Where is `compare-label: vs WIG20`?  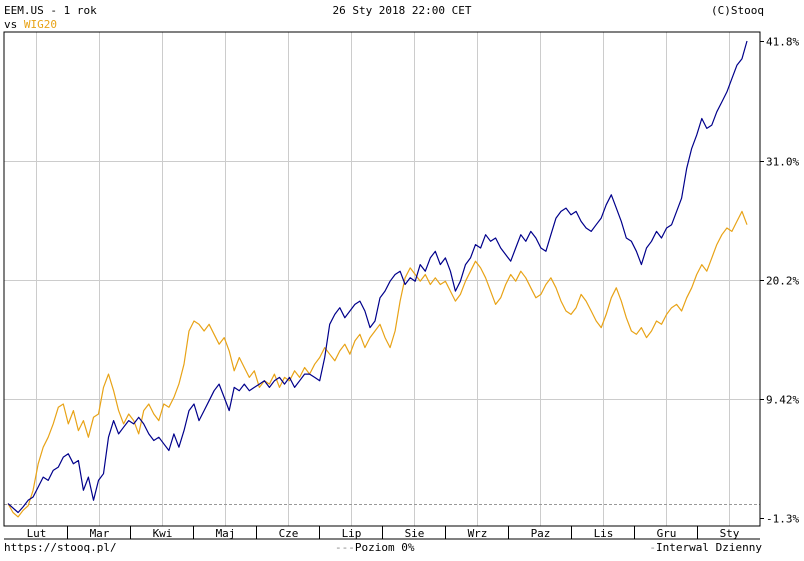
compare-label: vs WIG20 is located at coordinates (30, 24).